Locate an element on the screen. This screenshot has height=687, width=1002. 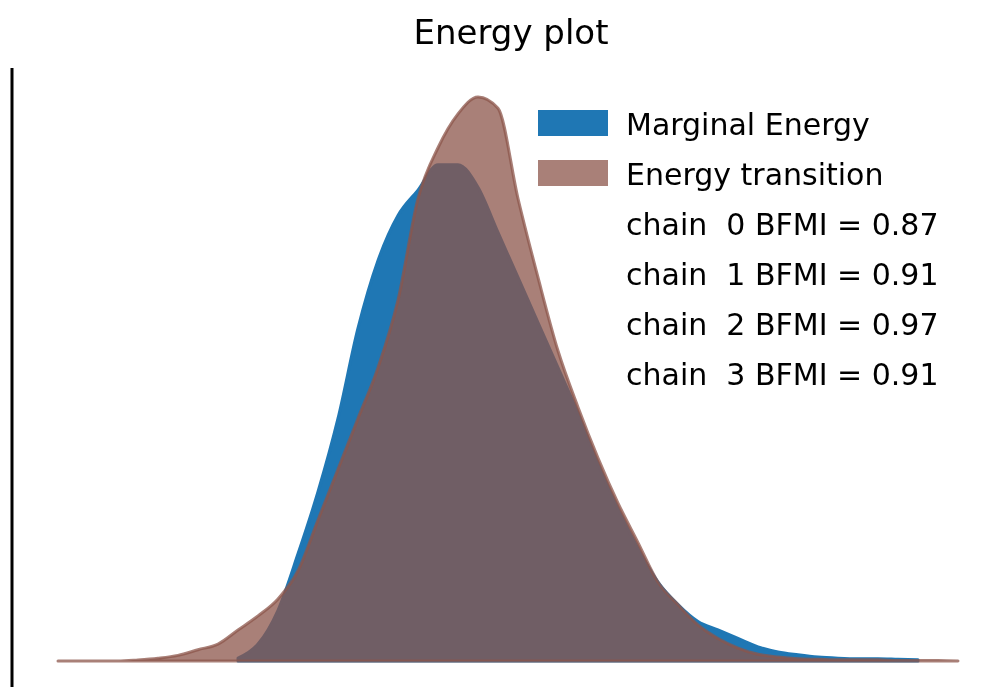
annotation: chain 2 BFMI = 0.97 is located at coordinates (782, 324).